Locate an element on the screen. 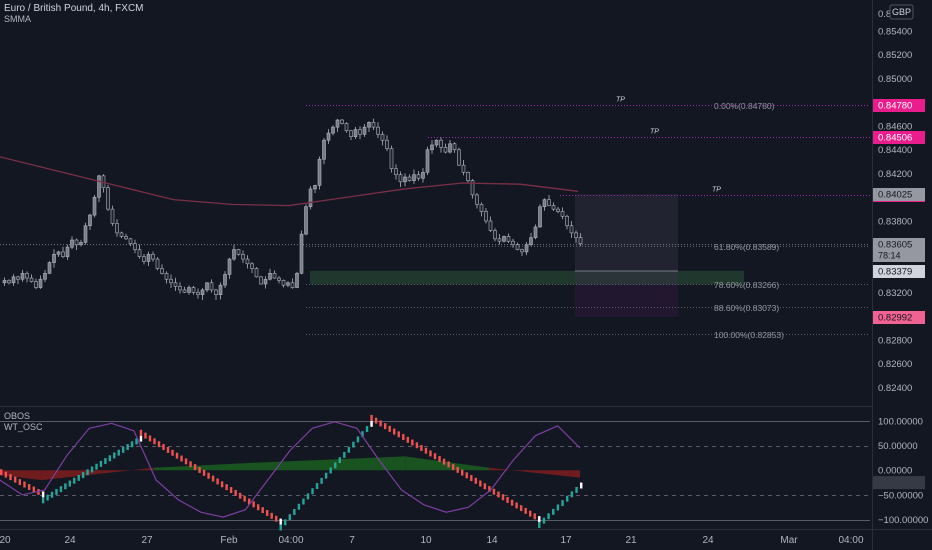  time-axis-label: 14 is located at coordinates (492, 540).